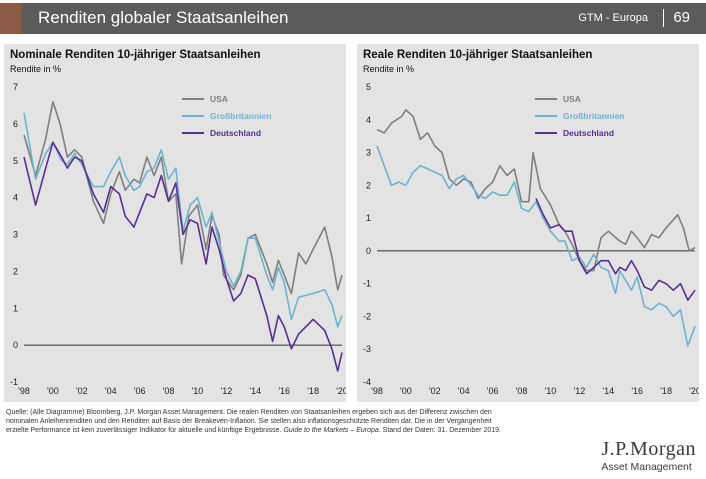 The width and height of the screenshot is (706, 479). What do you see at coordinates (15, 87) in the screenshot?
I see `y-tick-label: 7` at bounding box center [15, 87].